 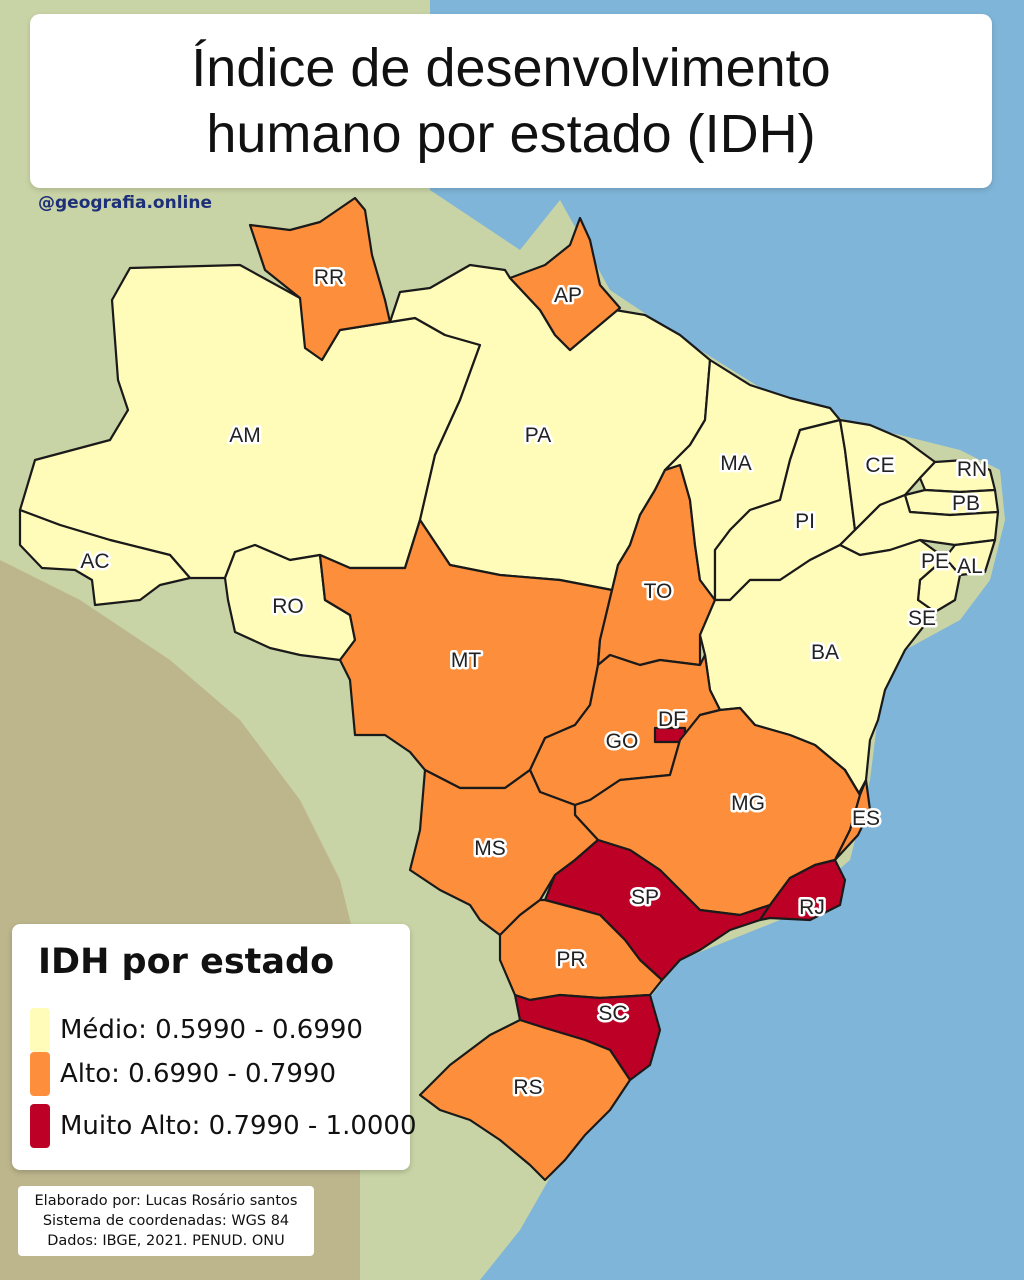 I want to click on label-go: GO, so click(x=622, y=741).